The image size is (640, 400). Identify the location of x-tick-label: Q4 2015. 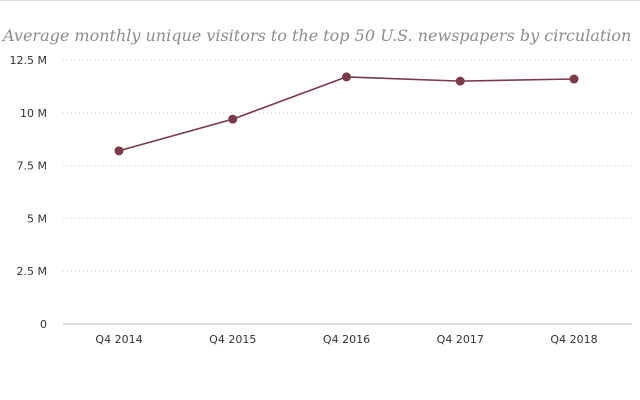
(232, 339).